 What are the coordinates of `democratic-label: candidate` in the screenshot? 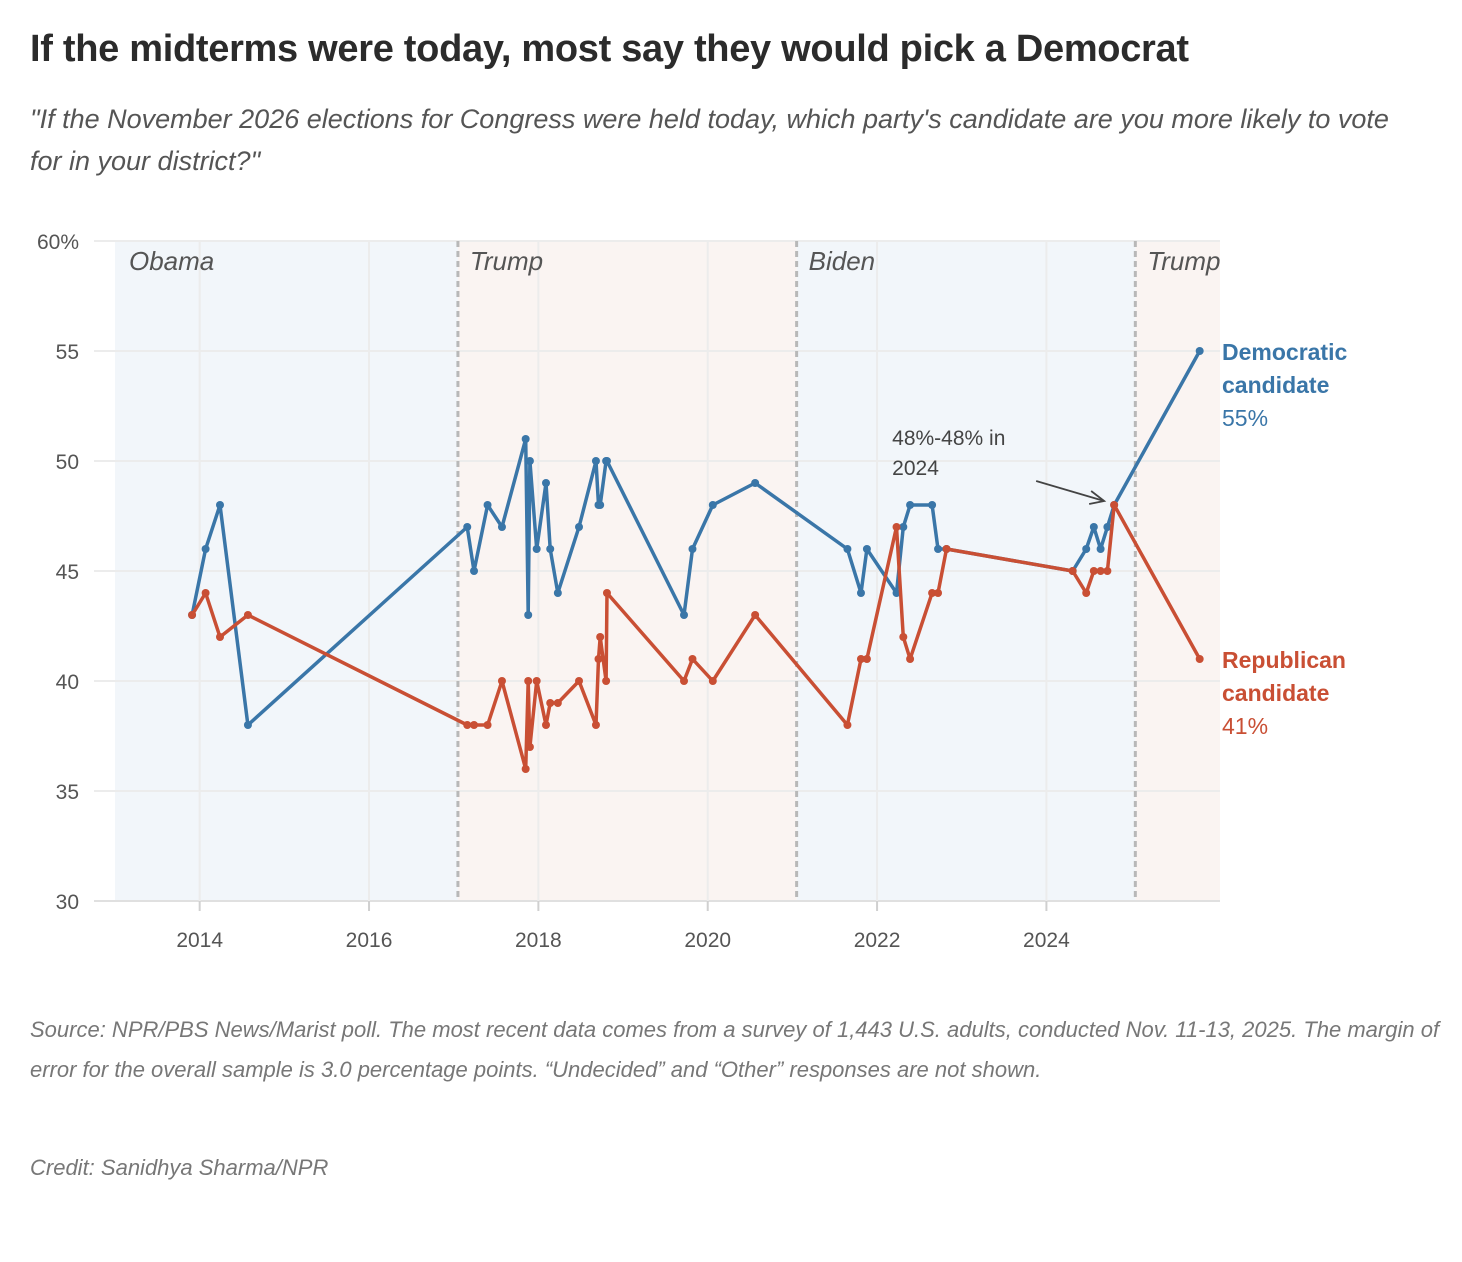 It's located at (1275, 385).